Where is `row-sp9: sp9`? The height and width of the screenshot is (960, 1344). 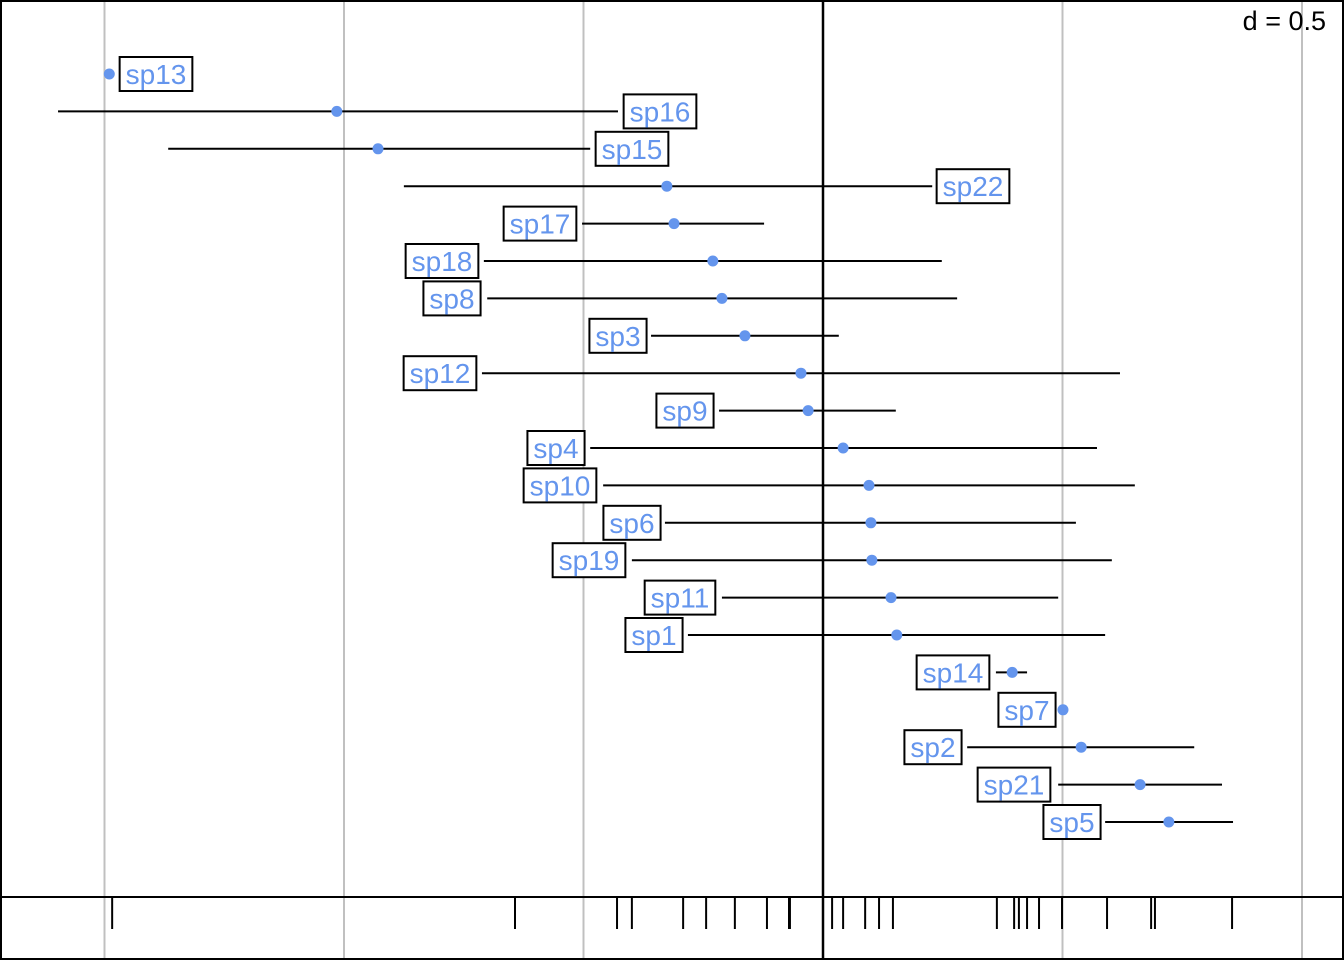
row-sp9: sp9 is located at coordinates (775, 410).